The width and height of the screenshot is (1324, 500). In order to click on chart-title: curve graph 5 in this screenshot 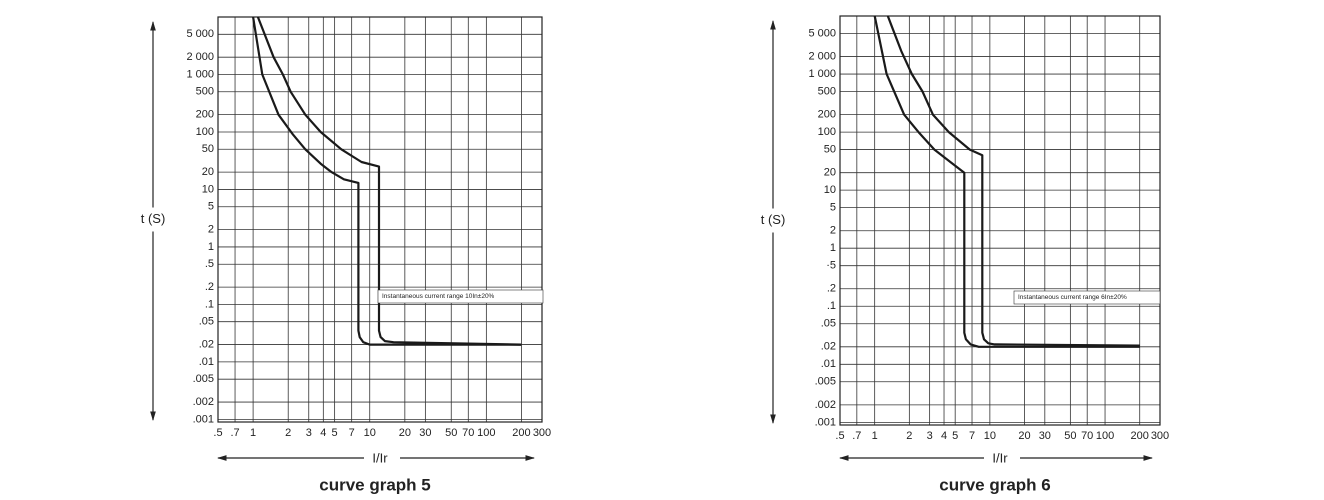, I will do `click(375, 484)`.